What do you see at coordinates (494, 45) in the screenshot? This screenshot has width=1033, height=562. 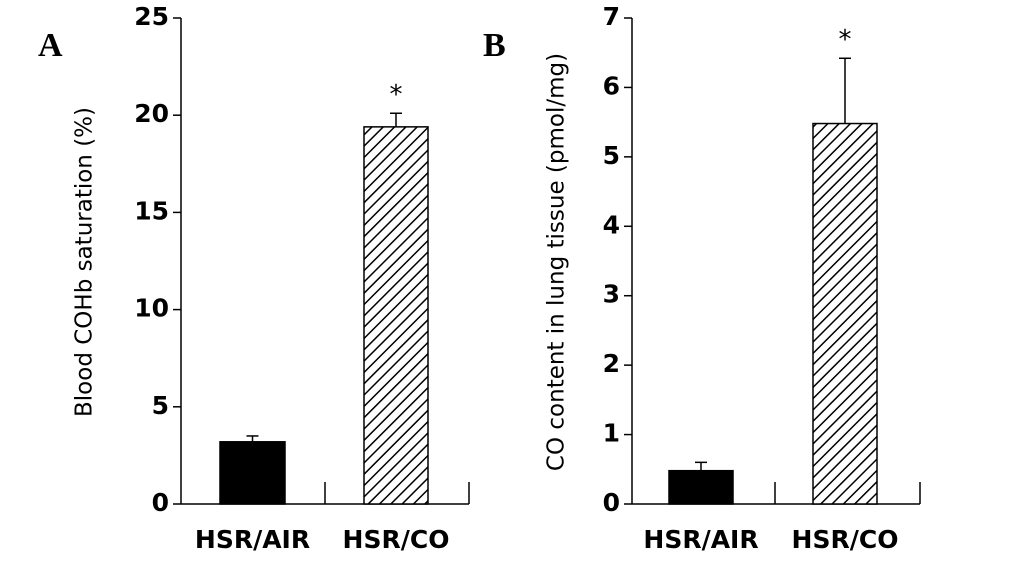 I see `panel-label: B` at bounding box center [494, 45].